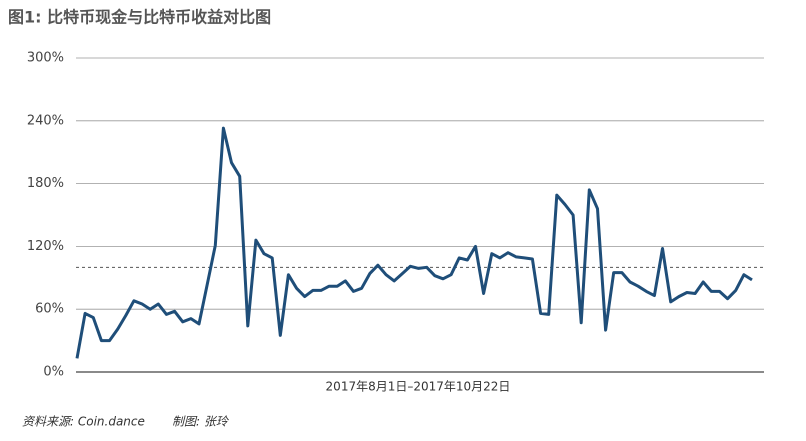 This screenshot has width=806, height=441. Describe the element at coordinates (49, 309) in the screenshot. I see `y-tick-label: 60%` at that location.